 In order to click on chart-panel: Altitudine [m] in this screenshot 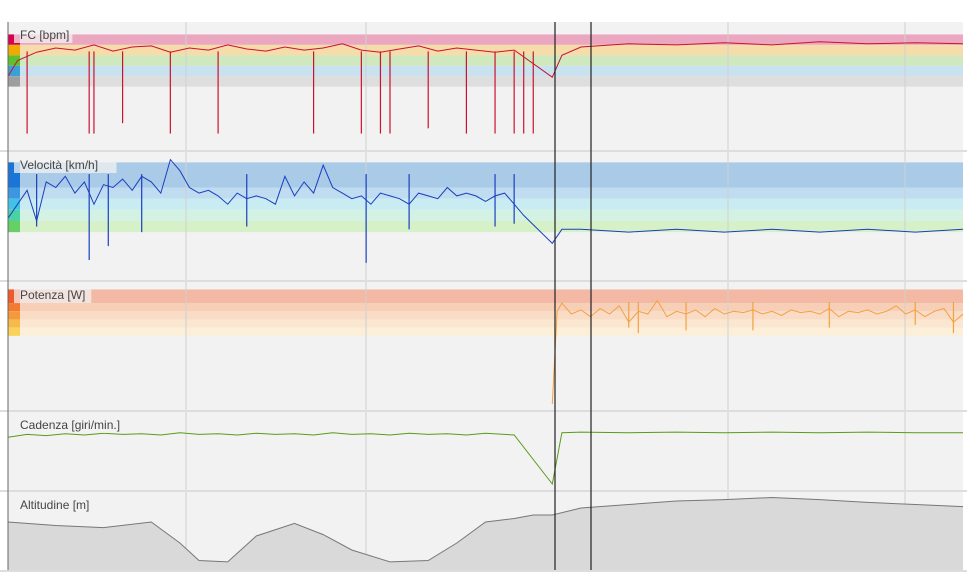, I will do `click(483, 532)`.